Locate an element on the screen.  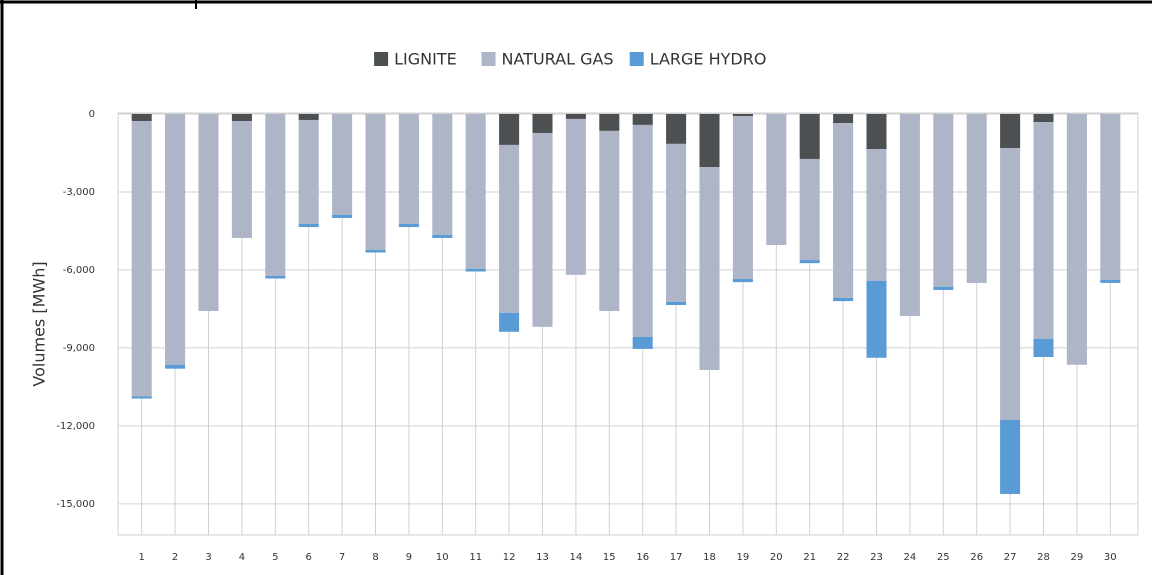
x-tick-label: 12 is located at coordinates (509, 557).